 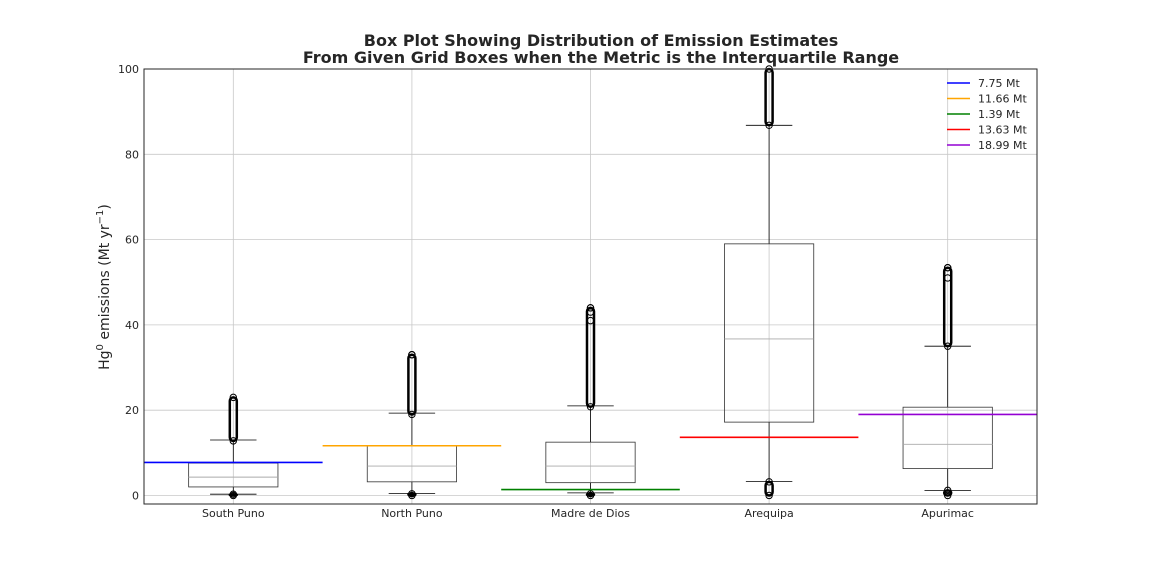 What do you see at coordinates (999, 114) in the screenshot?
I see `legend-label: 1.39 Mt` at bounding box center [999, 114].